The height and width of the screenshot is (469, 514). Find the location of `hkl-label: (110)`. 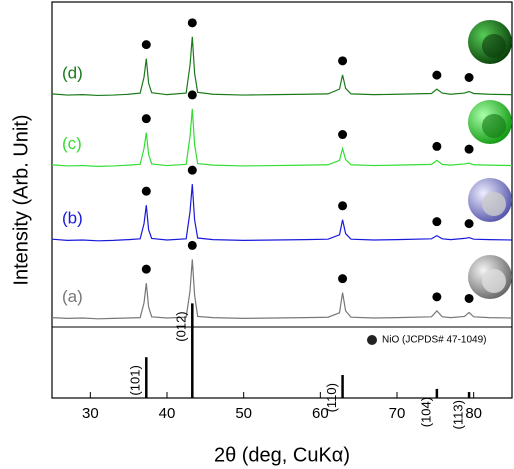

hkl-label: (110) is located at coordinates (331, 397).